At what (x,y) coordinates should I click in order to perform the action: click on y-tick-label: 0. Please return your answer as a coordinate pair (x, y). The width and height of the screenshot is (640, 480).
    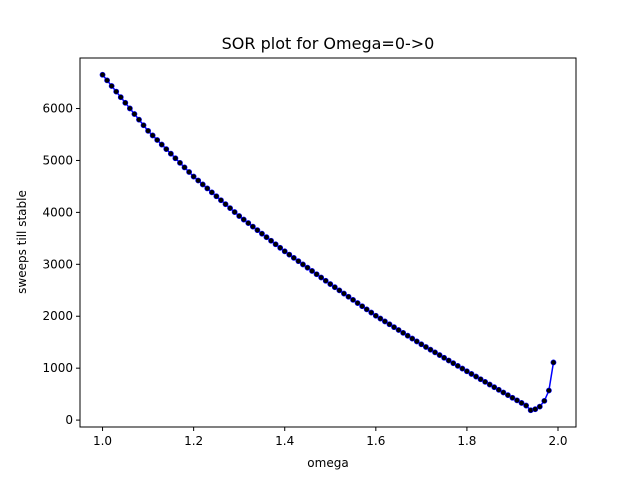
    Looking at the image, I should click on (69, 420).